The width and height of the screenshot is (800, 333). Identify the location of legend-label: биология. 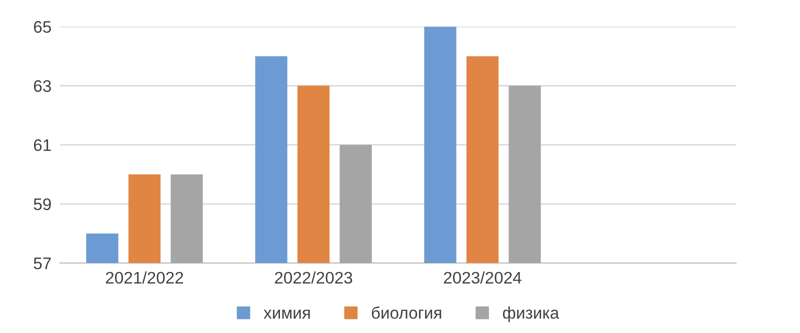
(407, 312).